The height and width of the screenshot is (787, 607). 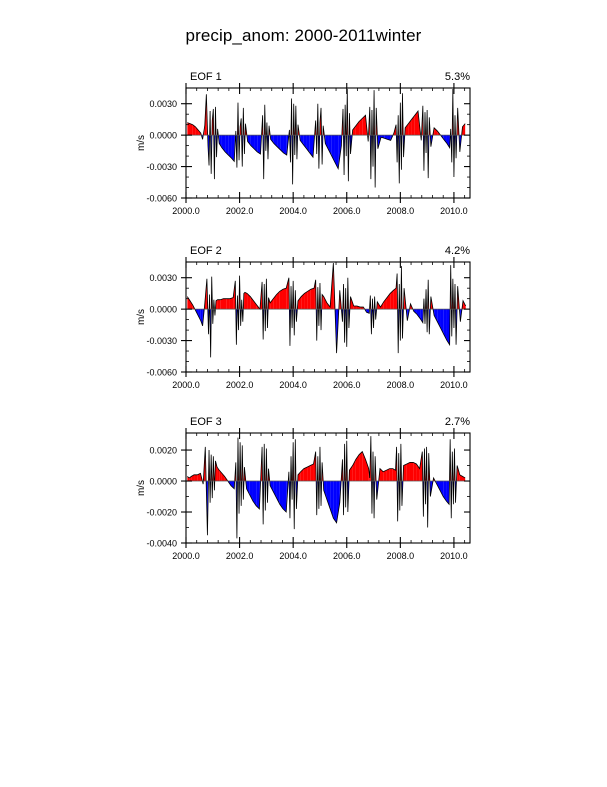 What do you see at coordinates (457, 77) in the screenshot?
I see `variance-label: 5.3%` at bounding box center [457, 77].